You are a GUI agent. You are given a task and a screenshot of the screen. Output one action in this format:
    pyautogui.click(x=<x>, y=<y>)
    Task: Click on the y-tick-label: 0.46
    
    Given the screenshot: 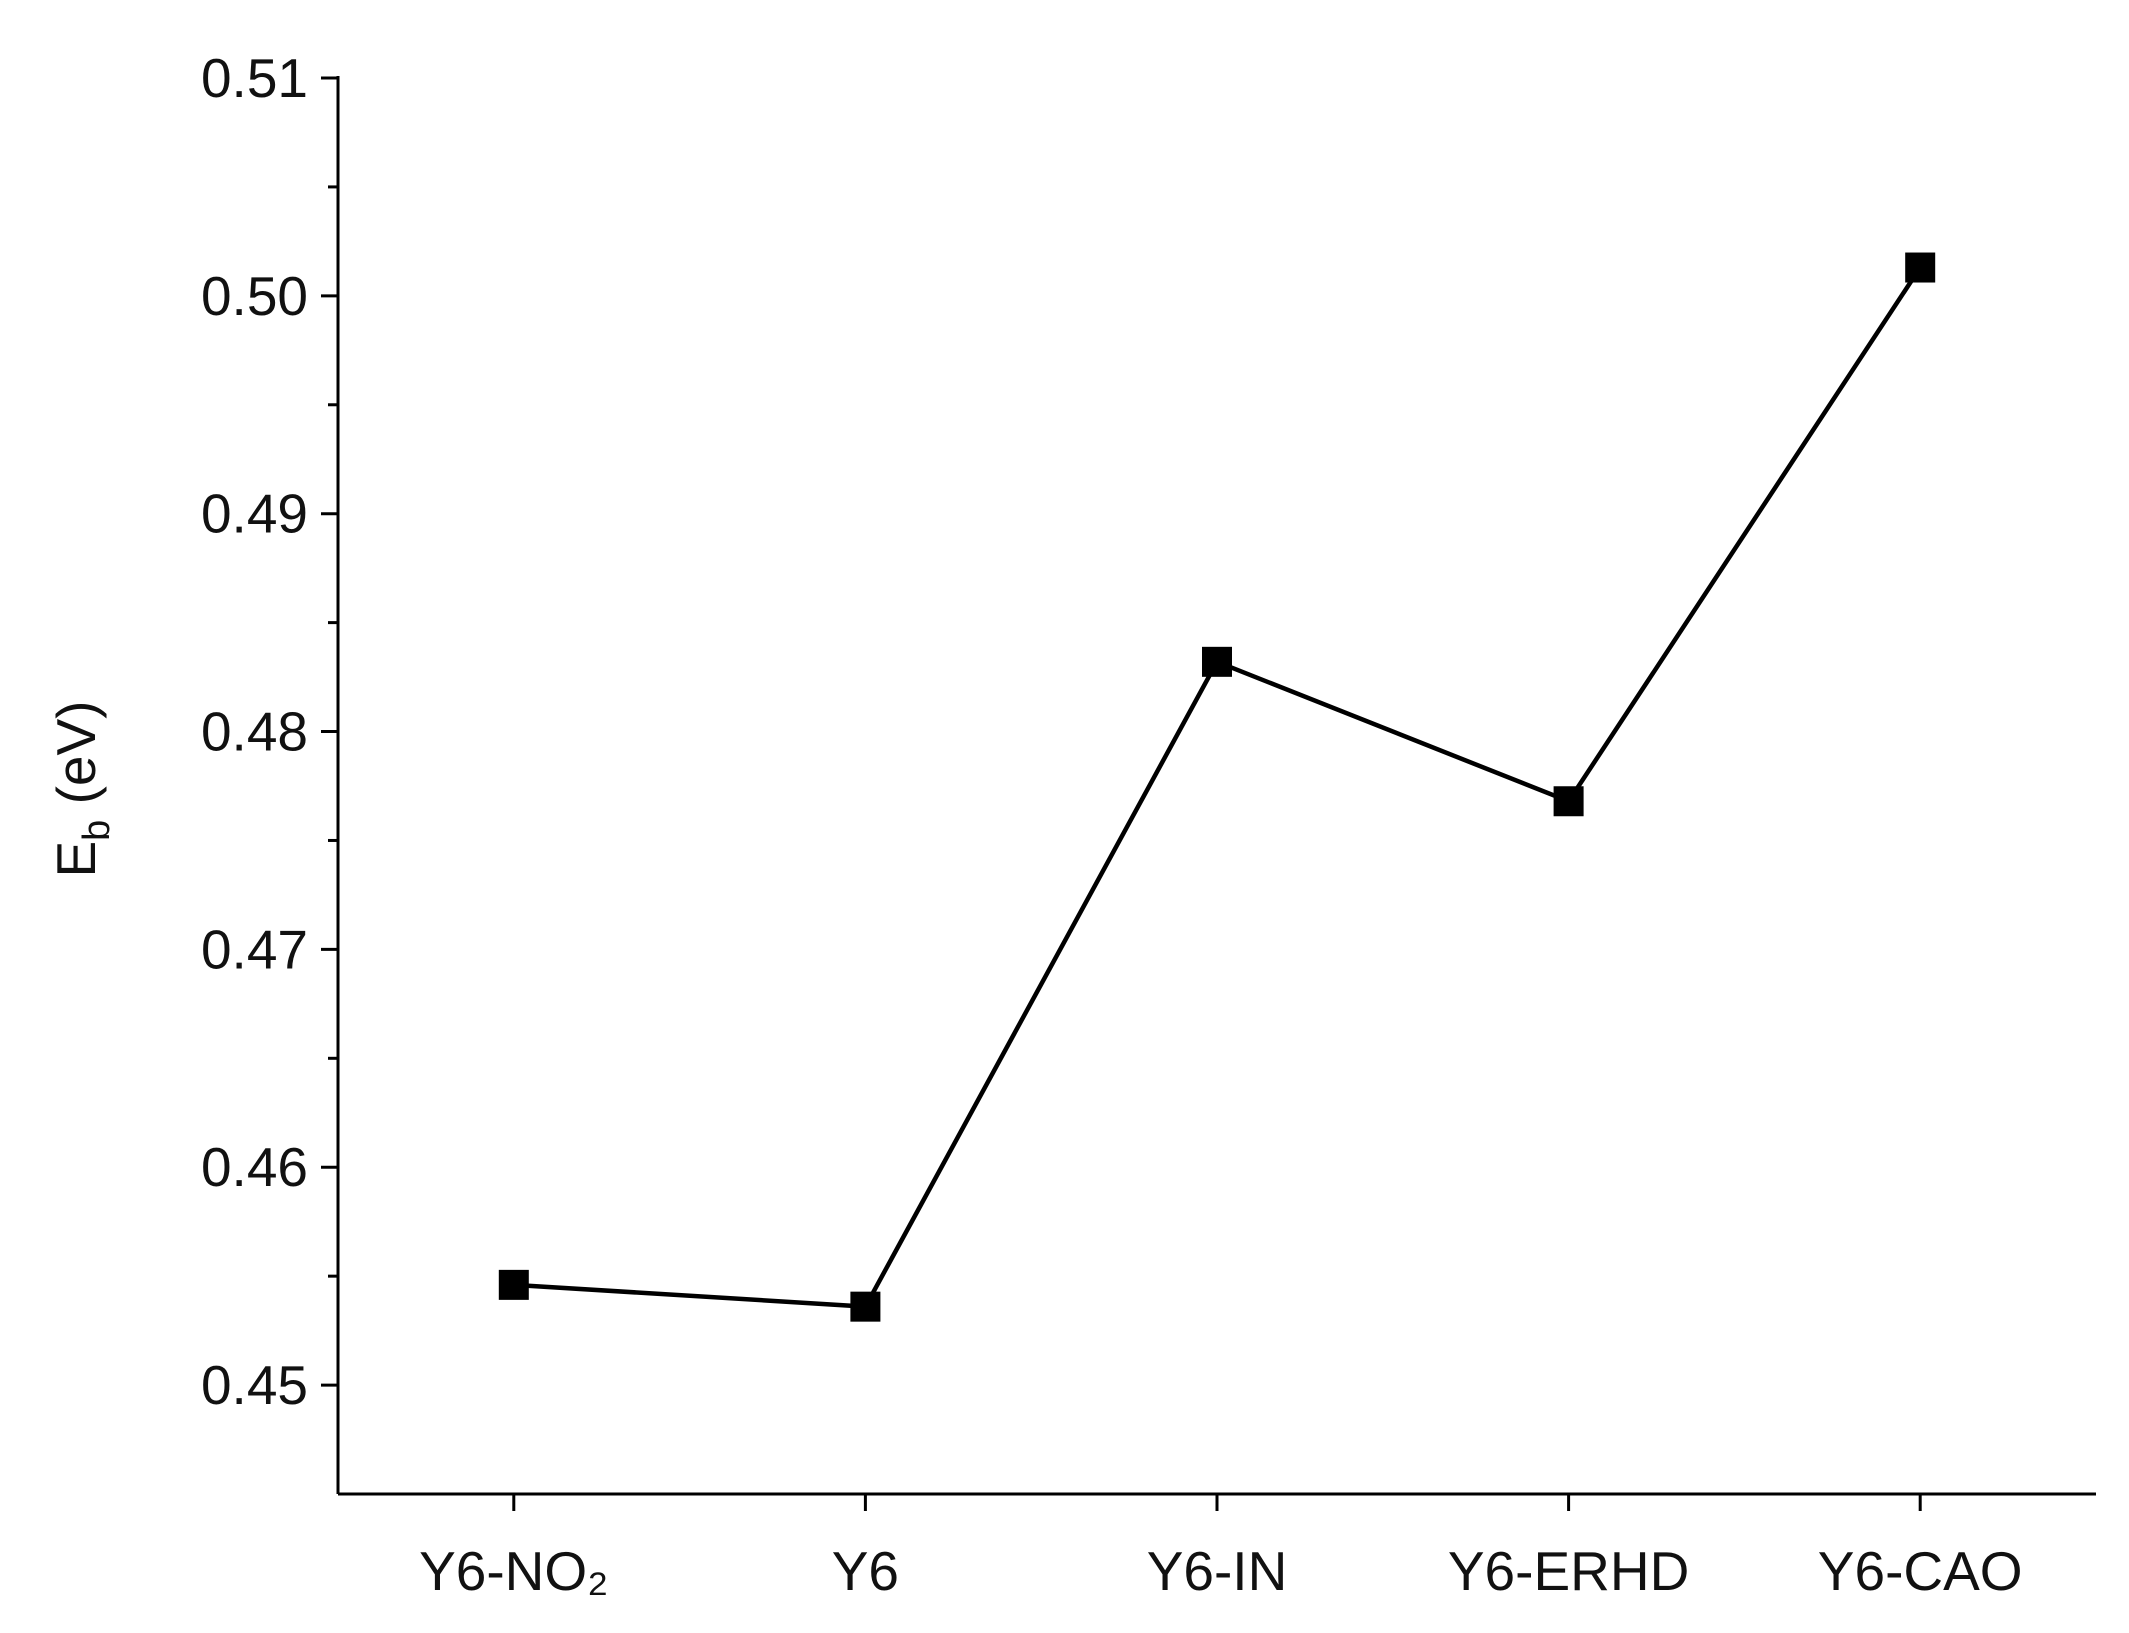 What is the action you would take?
    pyautogui.click(x=254, y=1167)
    